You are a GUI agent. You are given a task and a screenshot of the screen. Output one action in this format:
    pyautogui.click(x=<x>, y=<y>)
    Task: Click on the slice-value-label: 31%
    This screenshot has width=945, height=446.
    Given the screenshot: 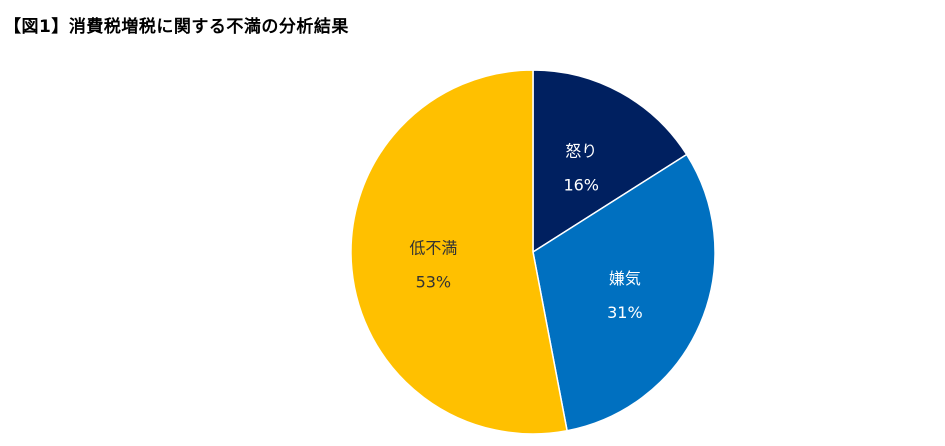 What is the action you would take?
    pyautogui.click(x=625, y=312)
    